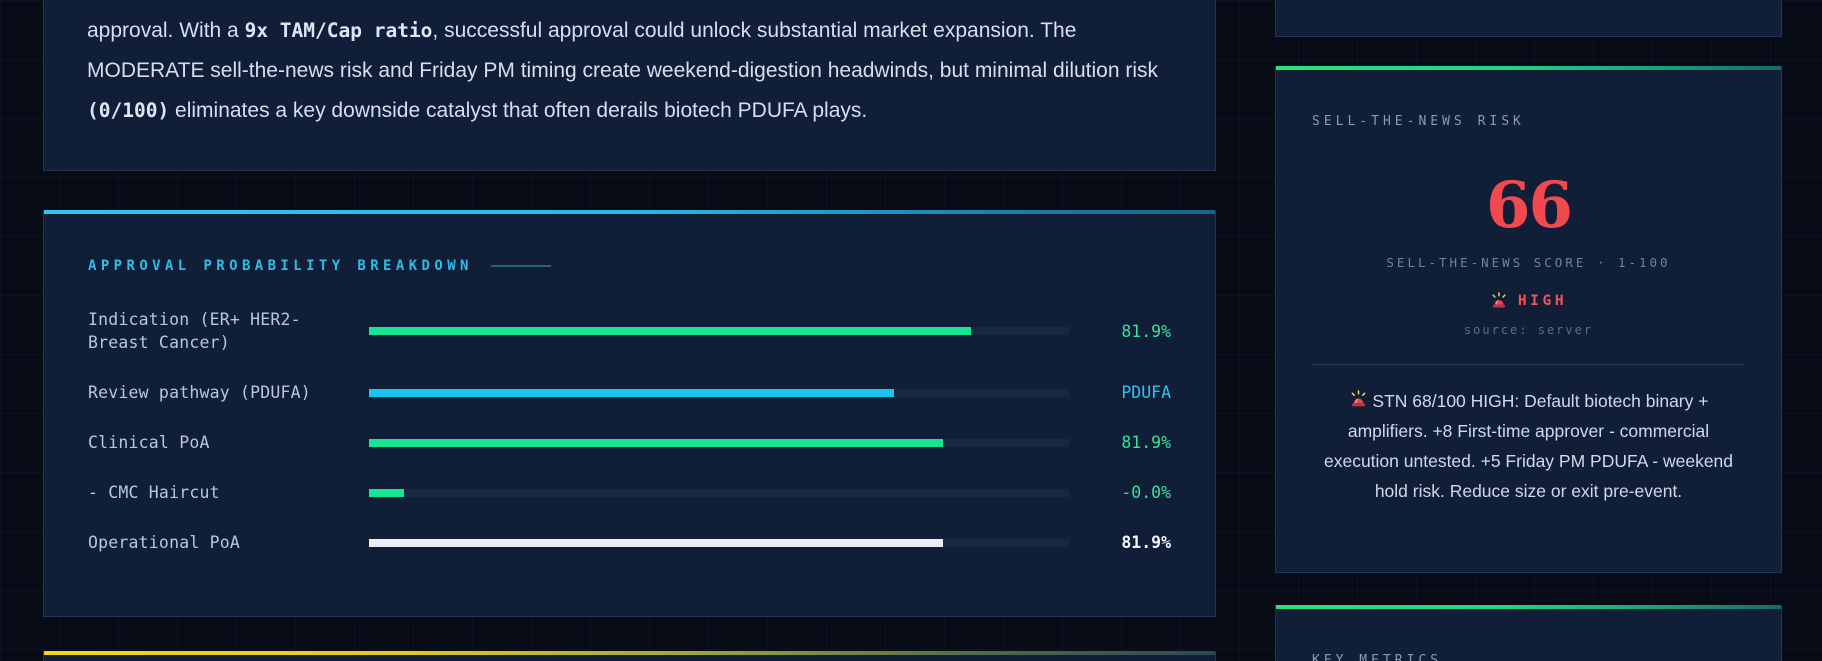 This screenshot has height=661, width=1822. Describe the element at coordinates (166, 30) in the screenshot. I see `summary-segment: approval. With a` at that location.